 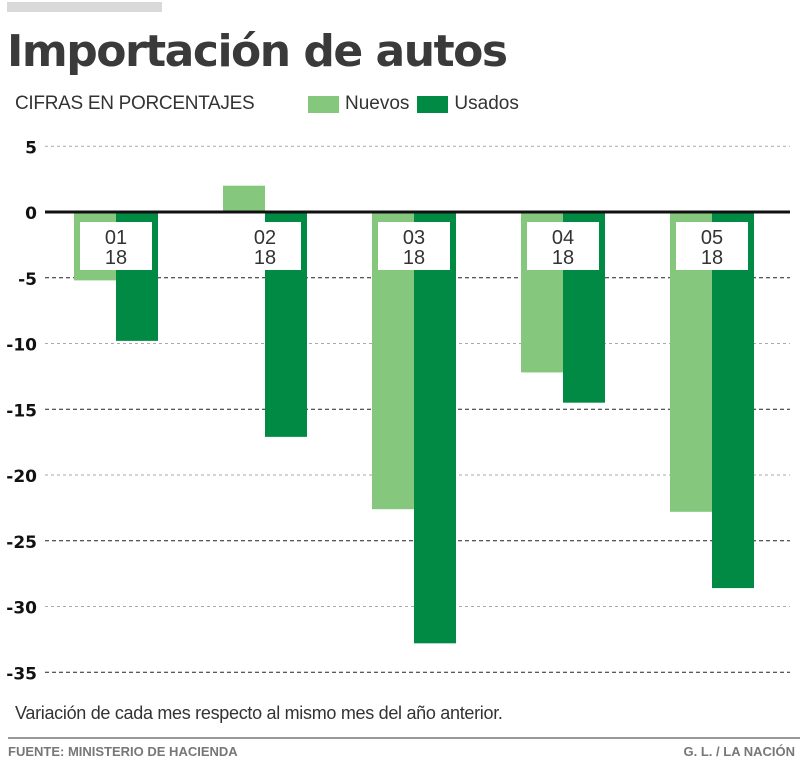 What do you see at coordinates (739, 751) in the screenshot?
I see `credit-label: G. L. / LA NACIÓN` at bounding box center [739, 751].